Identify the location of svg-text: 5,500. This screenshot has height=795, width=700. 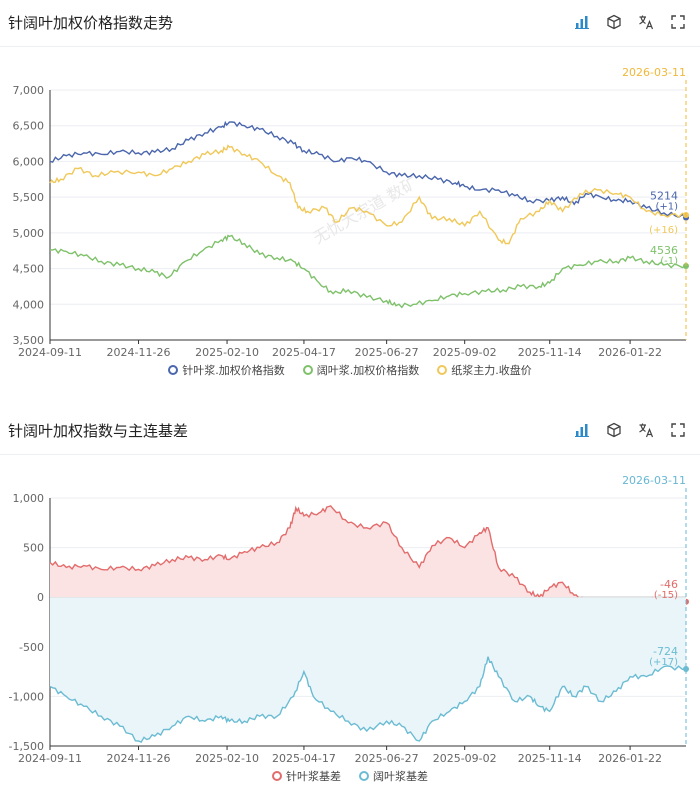
(29, 197).